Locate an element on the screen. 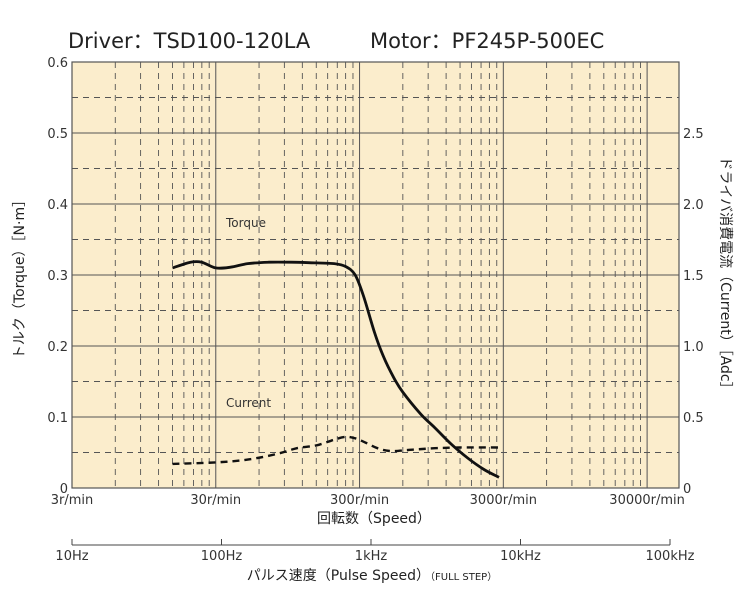 The image size is (747, 605). left-tick-label: 0.5 is located at coordinates (57, 134).